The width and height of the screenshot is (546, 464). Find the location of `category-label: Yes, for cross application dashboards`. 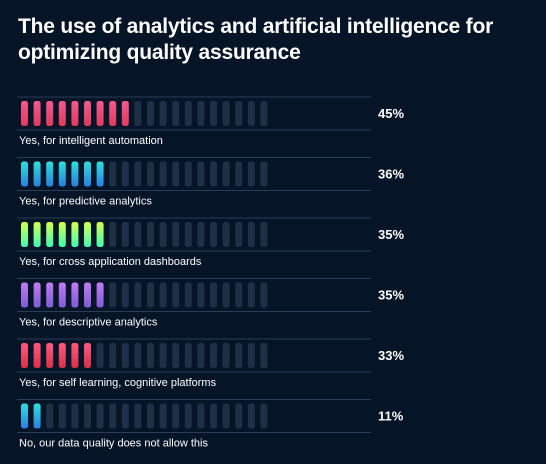

category-label: Yes, for cross application dashboards is located at coordinates (110, 262).